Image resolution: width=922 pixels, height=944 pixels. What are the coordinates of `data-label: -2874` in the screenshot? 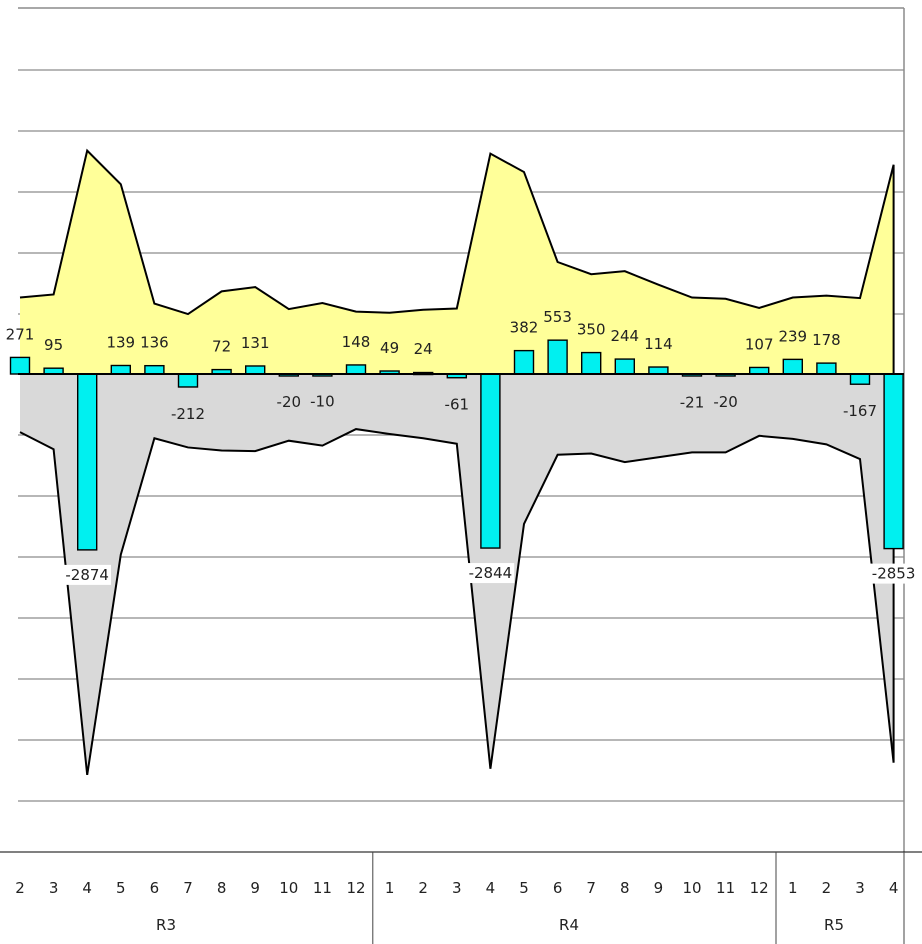 It's located at (87, 575).